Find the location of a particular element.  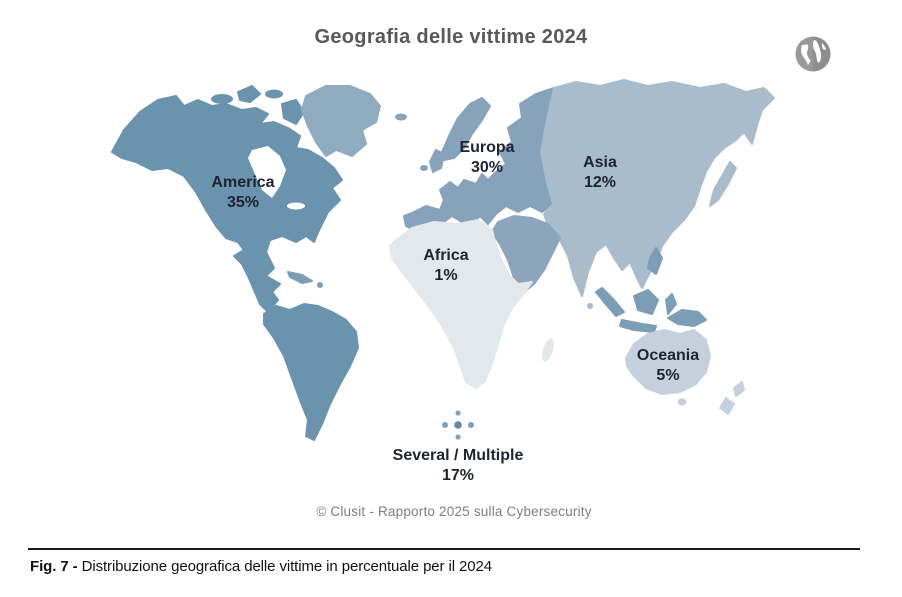

island-new-zealand-south is located at coordinates (727, 406).